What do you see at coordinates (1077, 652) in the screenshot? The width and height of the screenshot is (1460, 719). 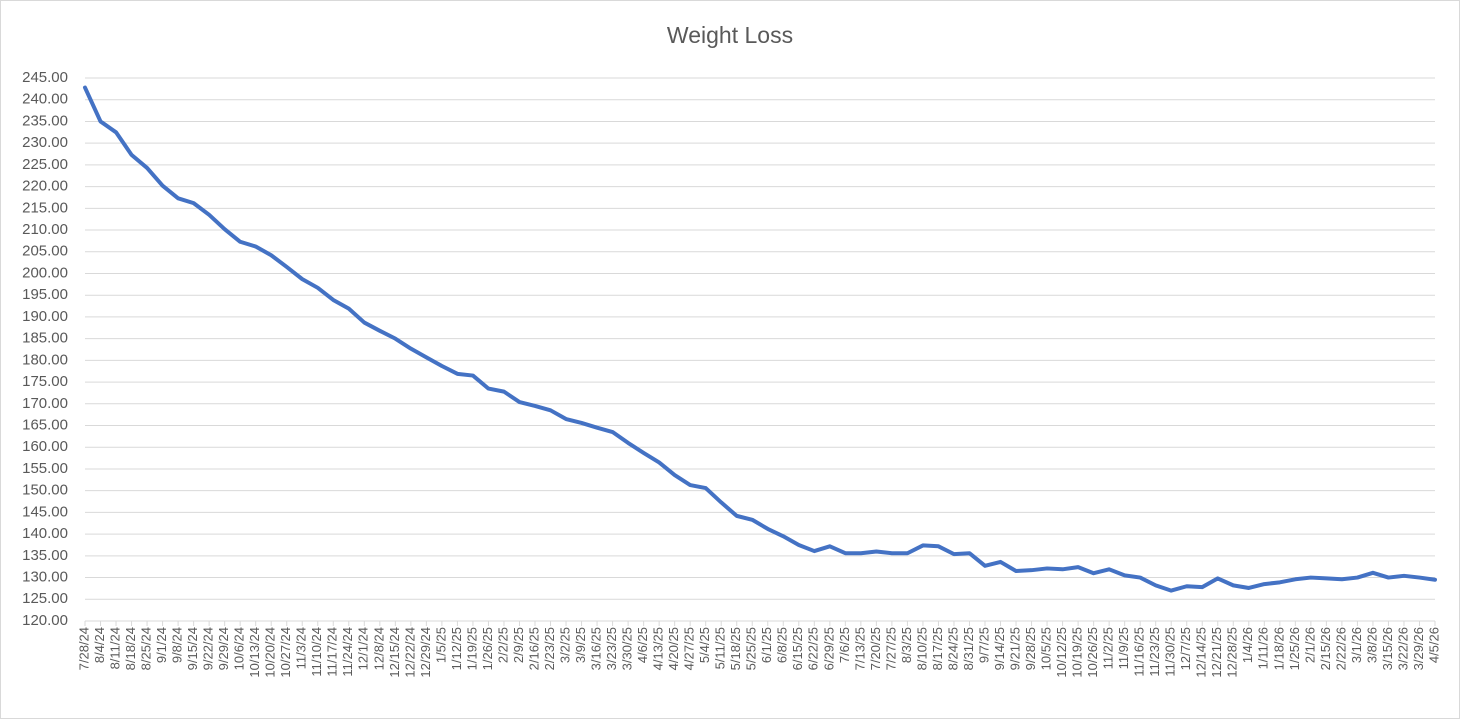 I see `x-tick-label: 10/19/25` at bounding box center [1077, 652].